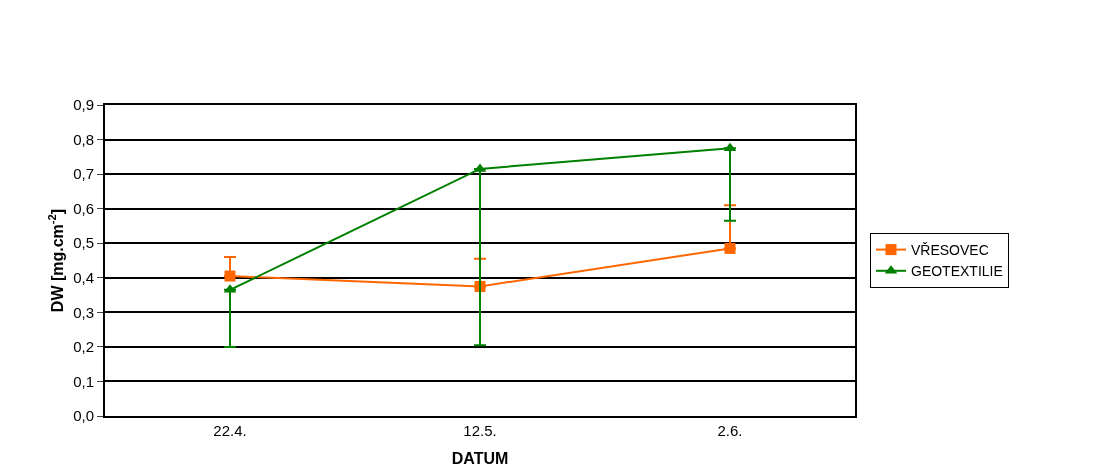  Describe the element at coordinates (83, 208) in the screenshot. I see `y-tick-label: 0,6` at that location.